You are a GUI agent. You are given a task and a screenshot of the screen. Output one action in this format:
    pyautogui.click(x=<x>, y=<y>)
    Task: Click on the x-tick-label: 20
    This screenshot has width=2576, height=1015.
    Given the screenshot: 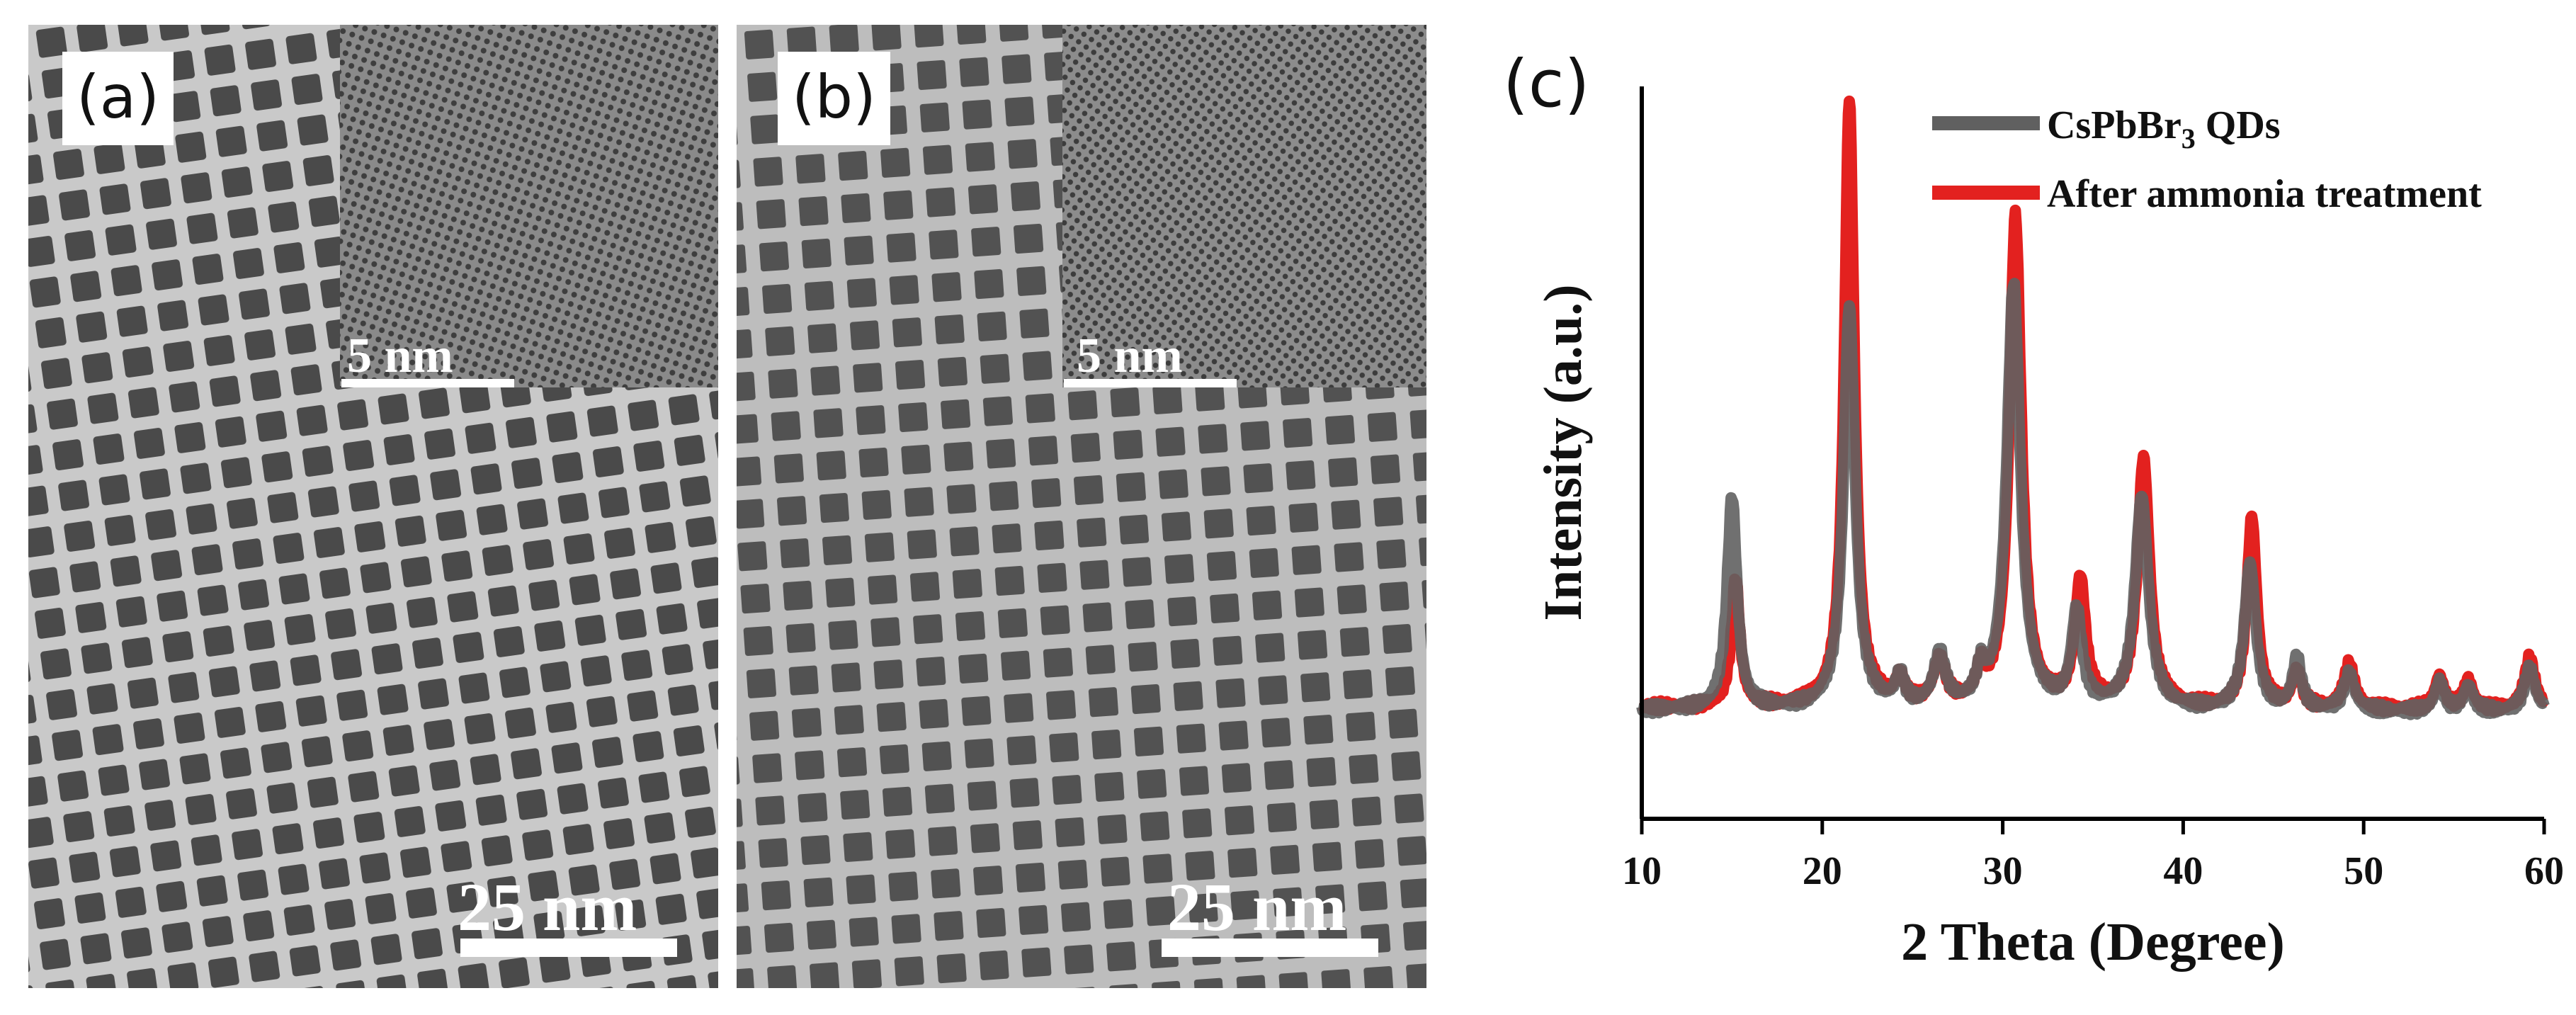 What is the action you would take?
    pyautogui.click(x=1822, y=871)
    